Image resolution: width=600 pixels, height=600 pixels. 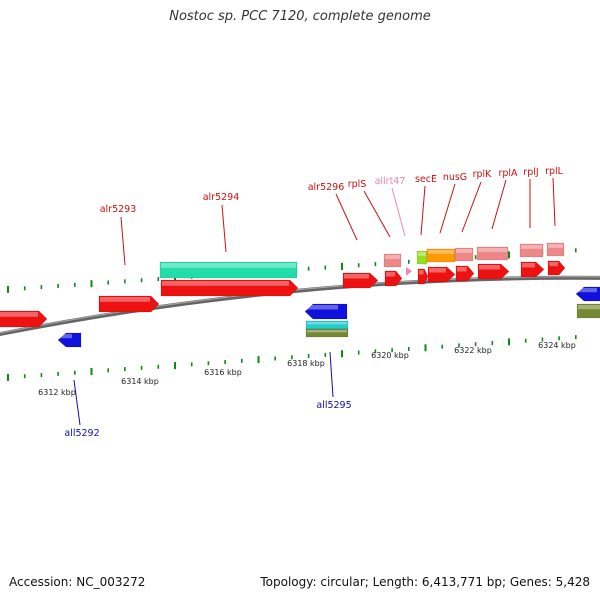 What do you see at coordinates (528, 265) in the screenshot?
I see `gene-arrow-rplJ-shine` at bounding box center [528, 265].